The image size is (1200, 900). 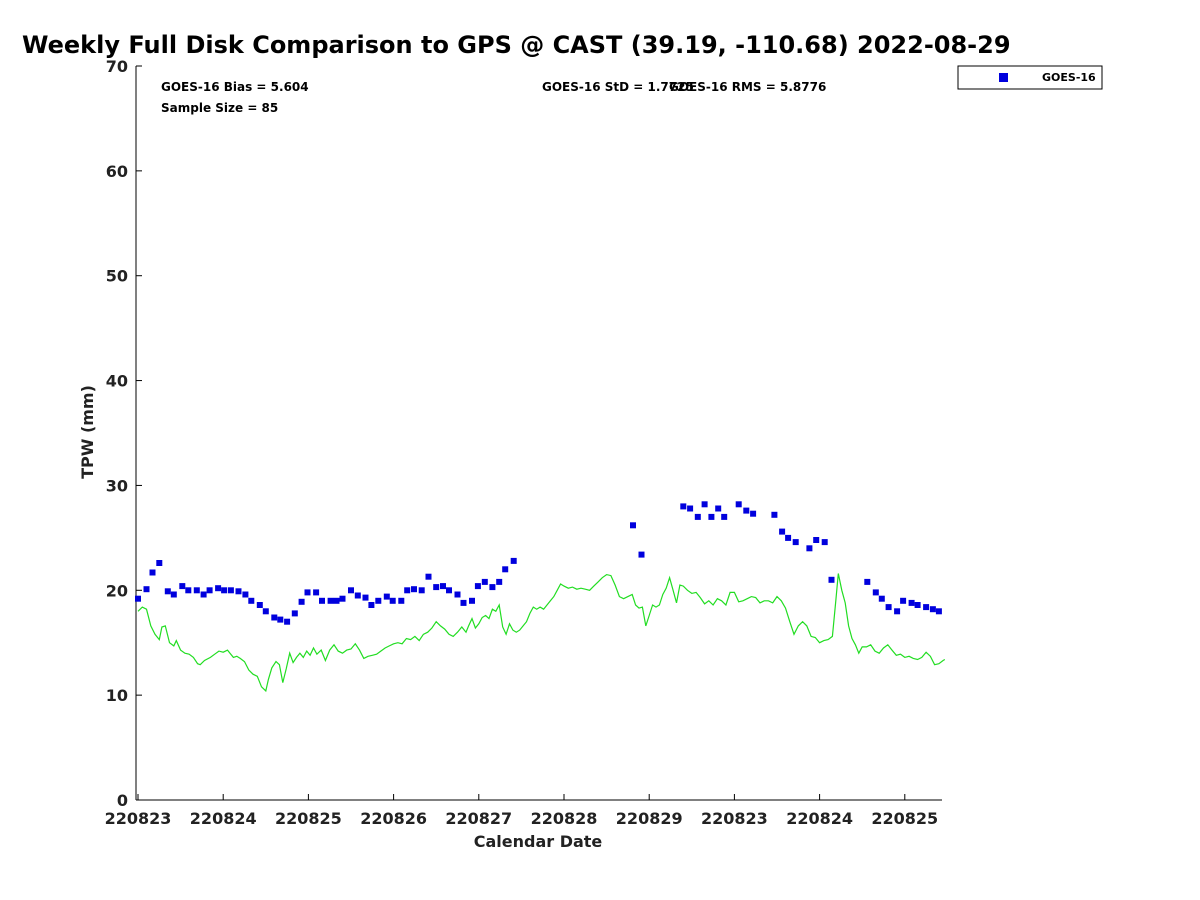 I want to click on goes-series, so click(x=538, y=563).